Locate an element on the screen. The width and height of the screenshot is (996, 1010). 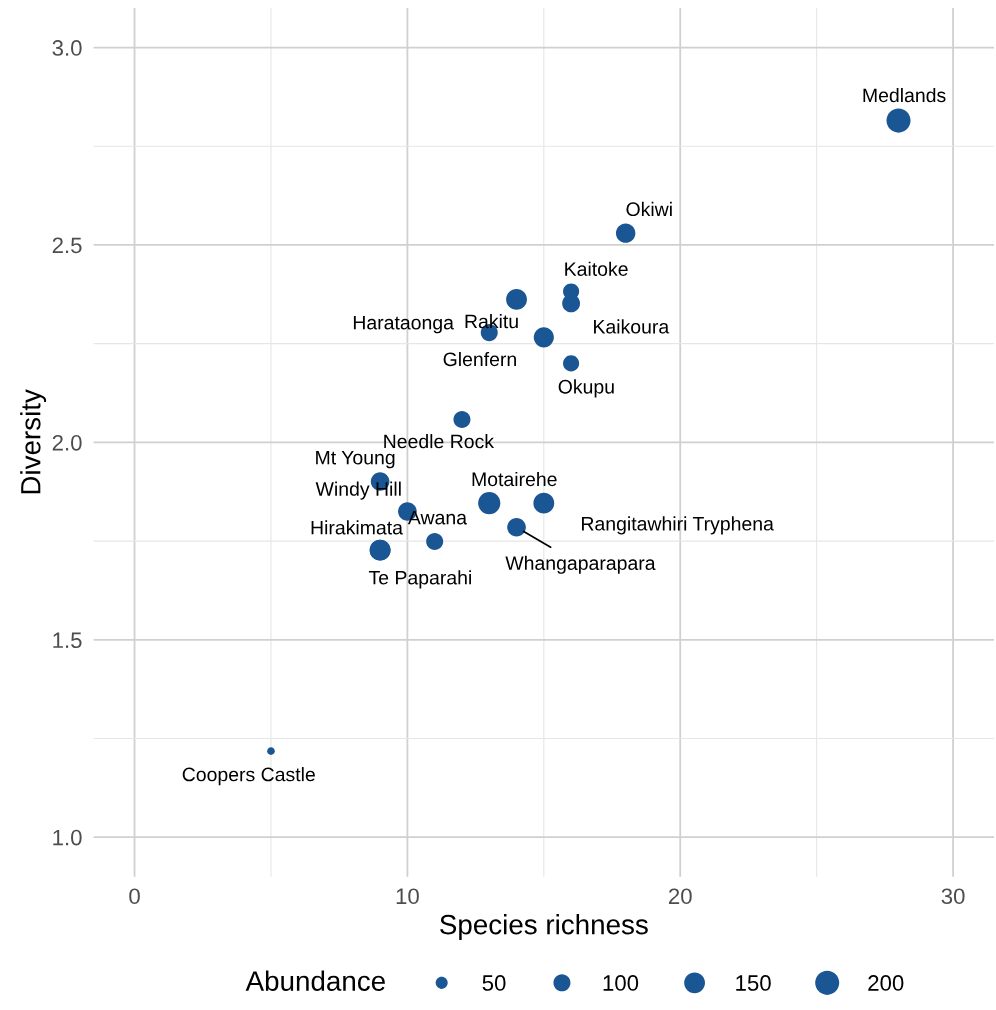
annotation: Okiwi is located at coordinates (649, 209).